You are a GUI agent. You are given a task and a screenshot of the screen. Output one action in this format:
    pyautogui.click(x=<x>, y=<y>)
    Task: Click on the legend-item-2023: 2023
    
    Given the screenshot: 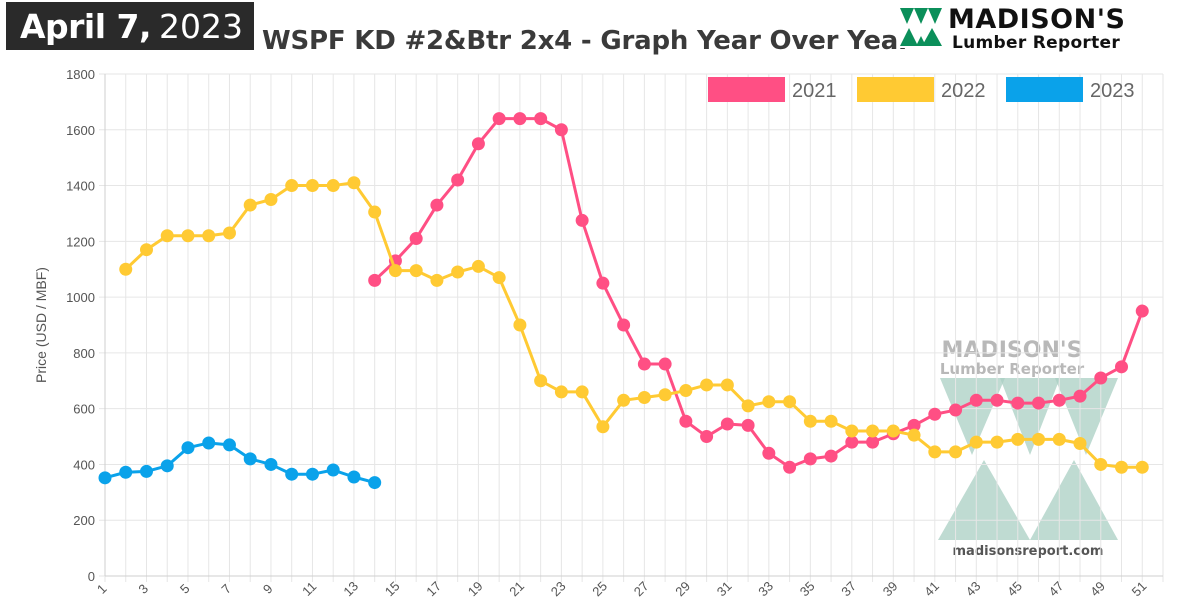 What is the action you would take?
    pyautogui.click(x=1070, y=89)
    